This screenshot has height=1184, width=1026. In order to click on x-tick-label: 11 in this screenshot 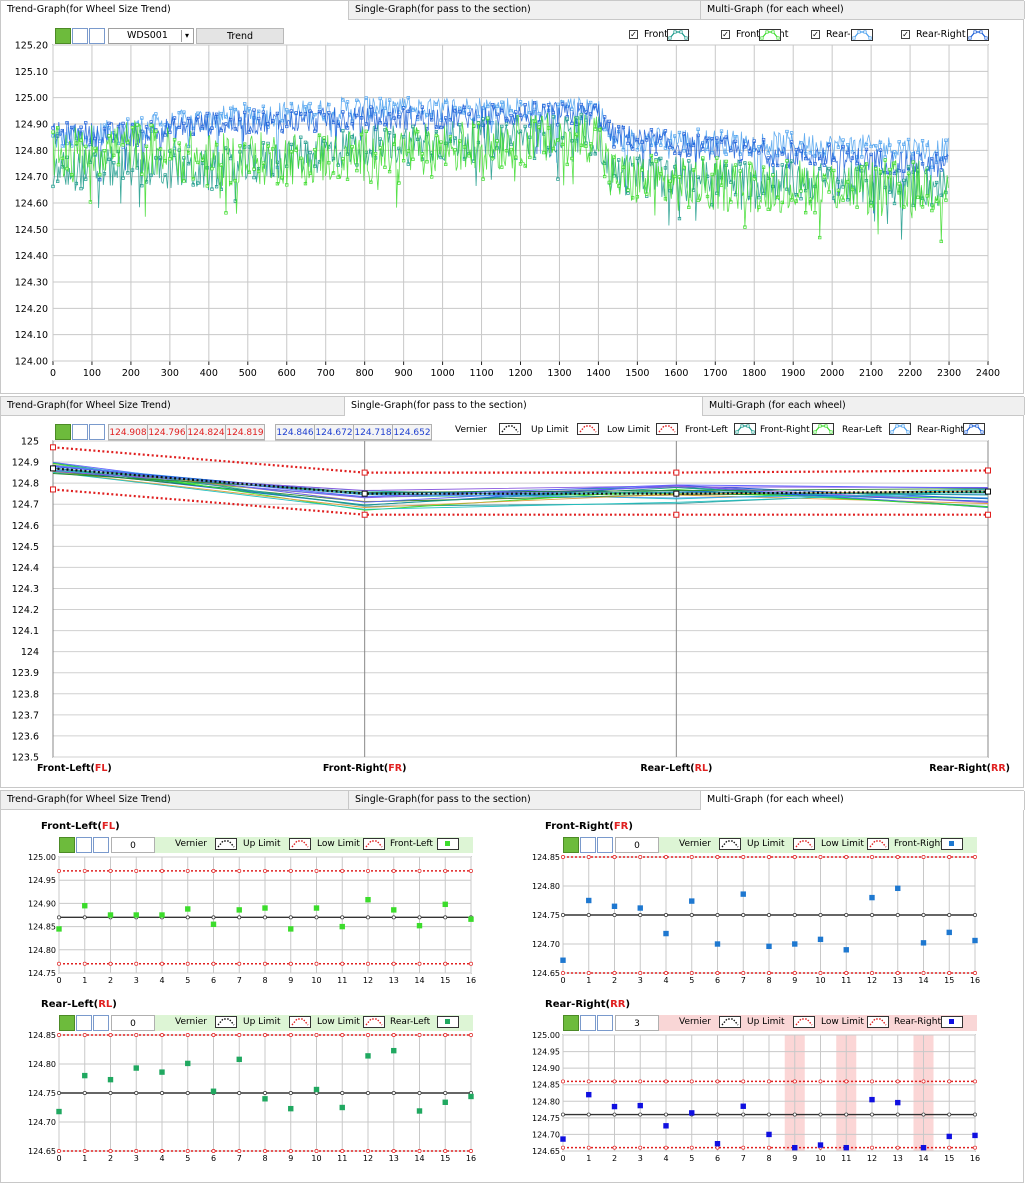, I will do `click(342, 980)`.